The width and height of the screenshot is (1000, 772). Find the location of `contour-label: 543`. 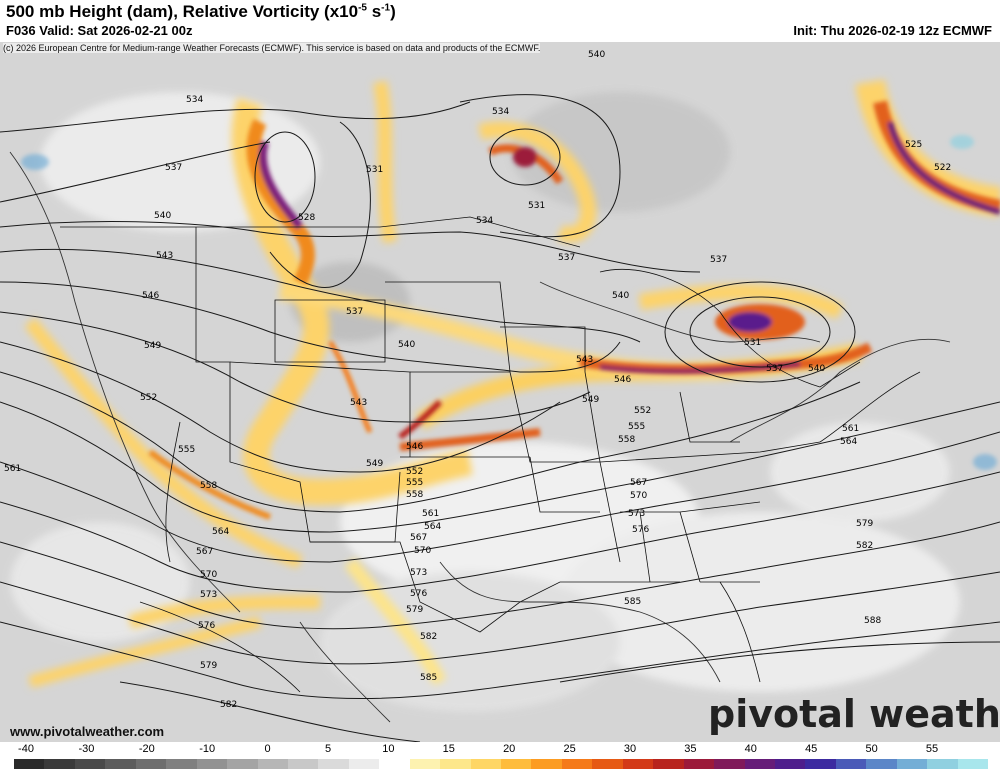

contour-label: 543 is located at coordinates (164, 256).